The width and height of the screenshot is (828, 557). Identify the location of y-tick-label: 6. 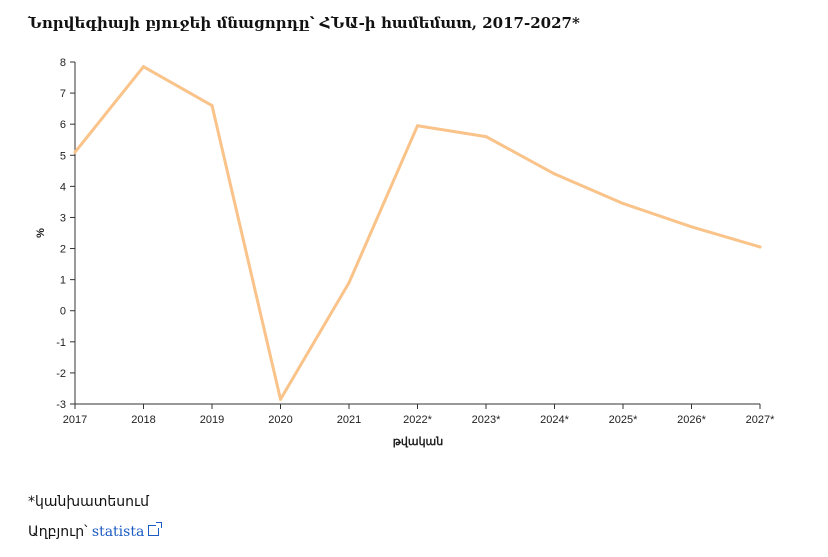
(63, 125).